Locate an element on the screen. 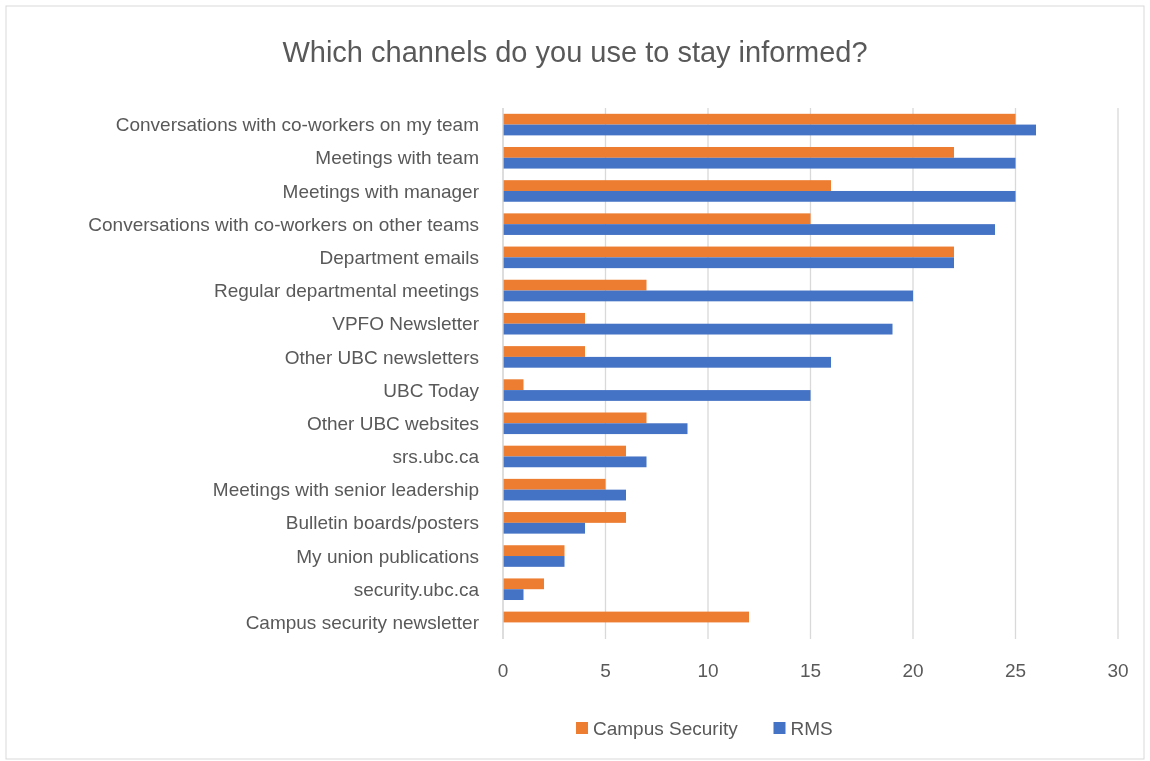 This screenshot has width=1150, height=761. y-tick-label: srs.ubc.ca is located at coordinates (436, 457).